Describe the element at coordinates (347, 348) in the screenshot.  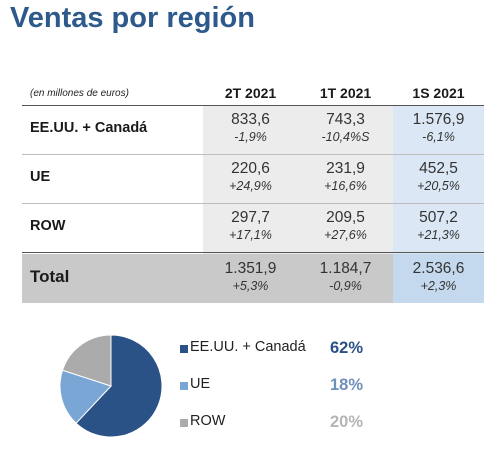
I see `legend-percent: 62%` at that location.